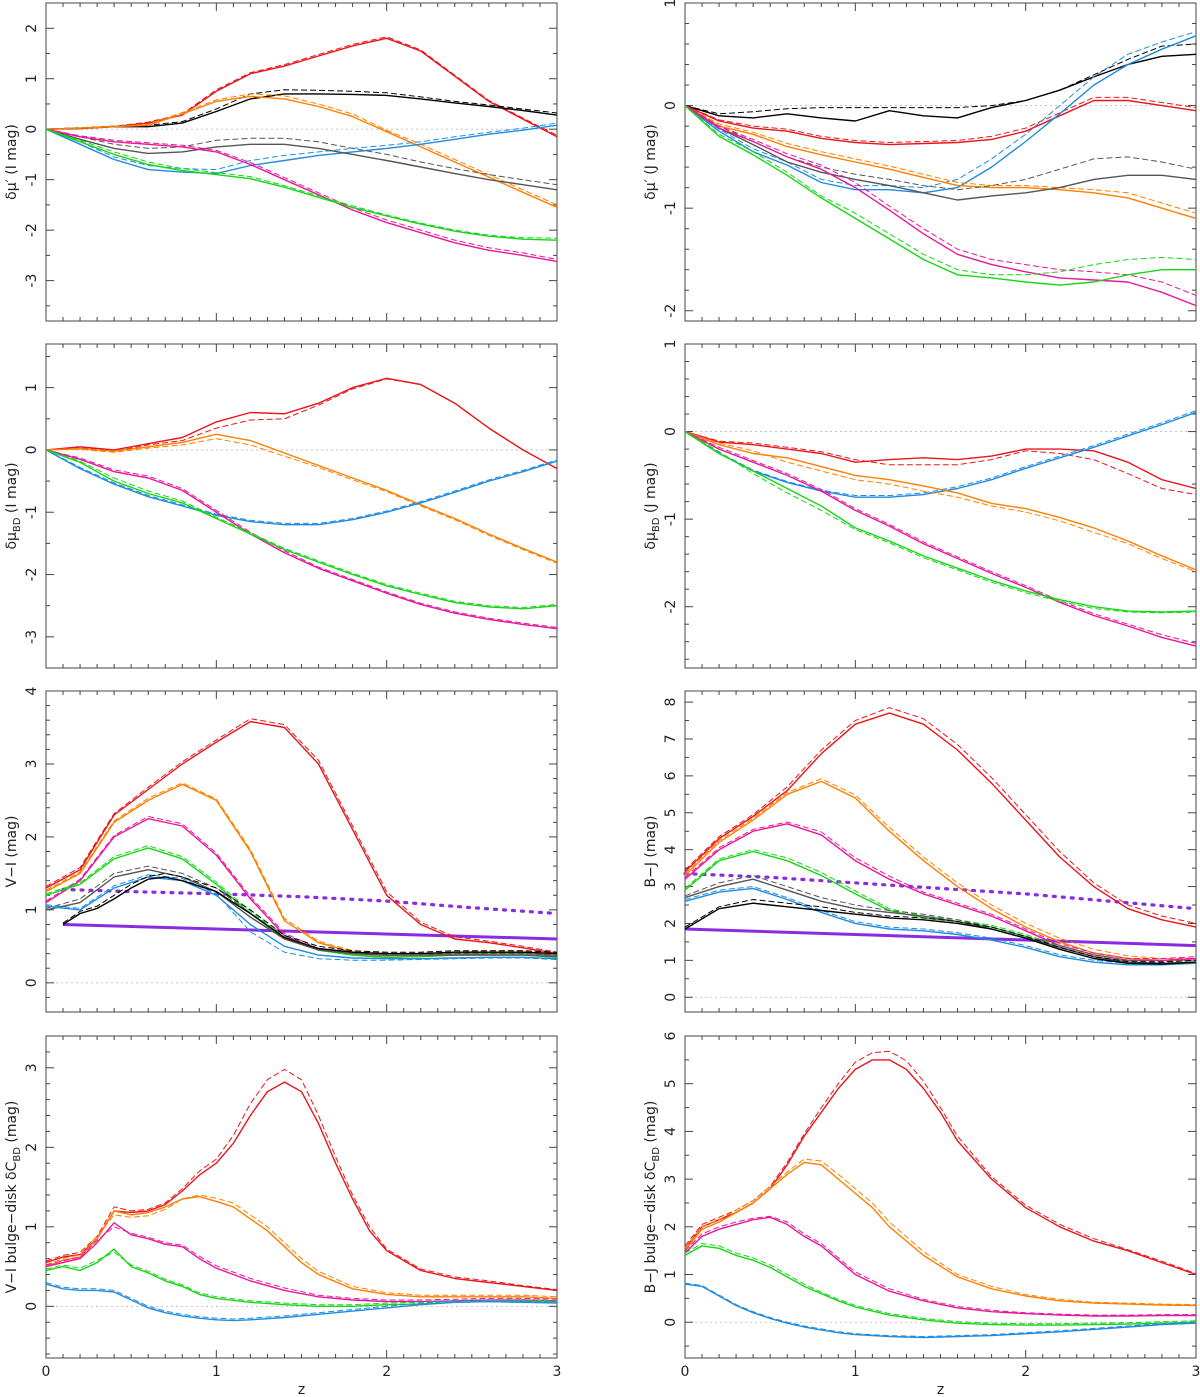  Describe the element at coordinates (652, 505) in the screenshot. I see `y-axis-label: δμBD (J mag)` at that location.